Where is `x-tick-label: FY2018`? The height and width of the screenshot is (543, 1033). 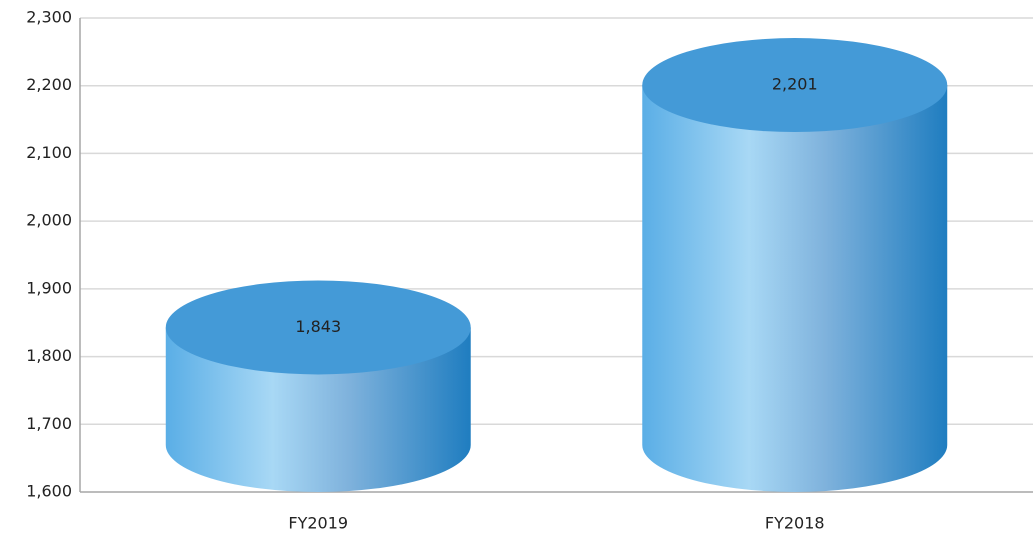 x-tick-label: FY2018 is located at coordinates (795, 523).